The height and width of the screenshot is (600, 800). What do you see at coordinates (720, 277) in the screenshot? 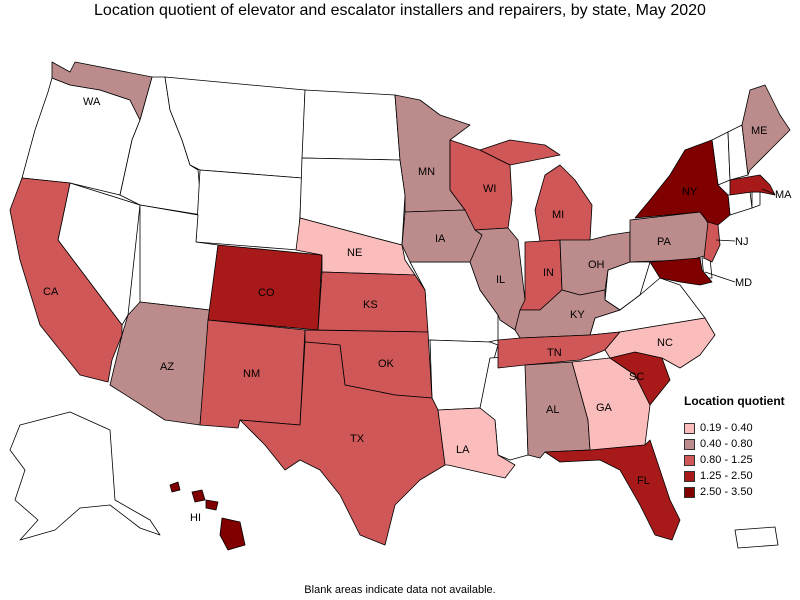
I see `leader-md` at bounding box center [720, 277].